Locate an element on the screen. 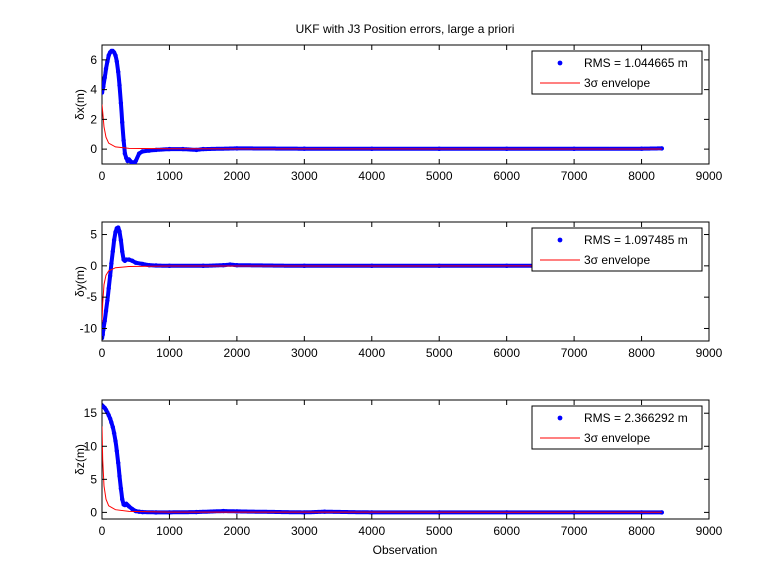 The image size is (782, 587). y-tick-label: 15 is located at coordinates (91, 413).